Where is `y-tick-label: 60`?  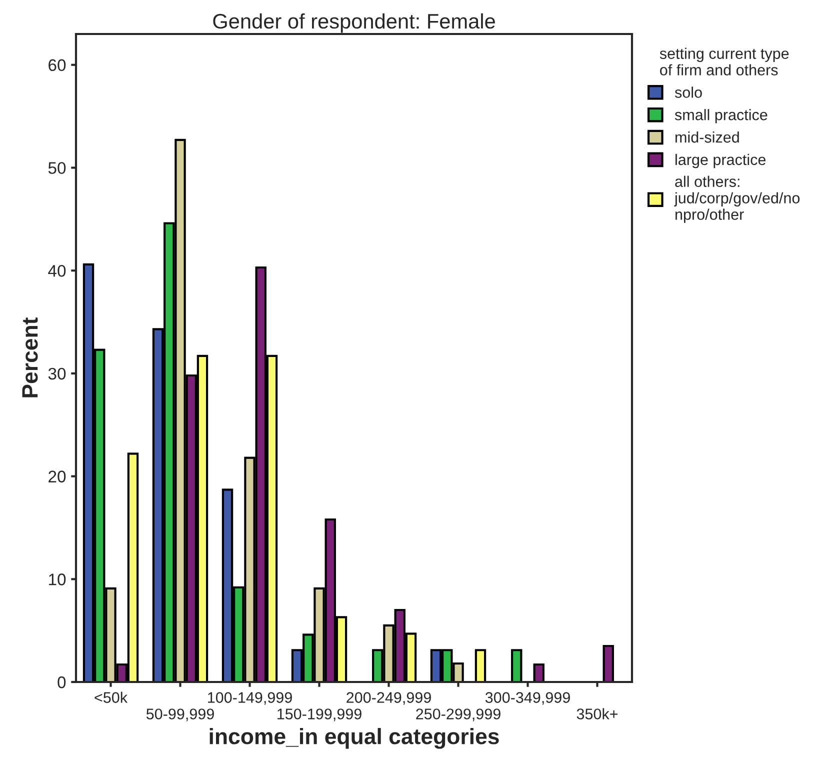
y-tick-label: 60 is located at coordinates (57, 65).